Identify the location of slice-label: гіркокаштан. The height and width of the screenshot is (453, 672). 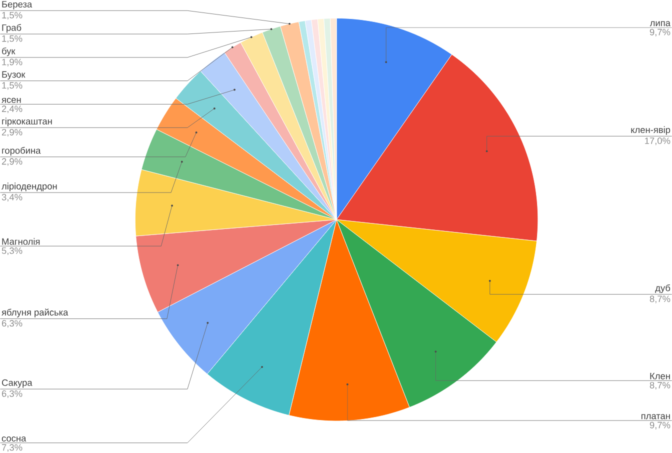
(27, 122).